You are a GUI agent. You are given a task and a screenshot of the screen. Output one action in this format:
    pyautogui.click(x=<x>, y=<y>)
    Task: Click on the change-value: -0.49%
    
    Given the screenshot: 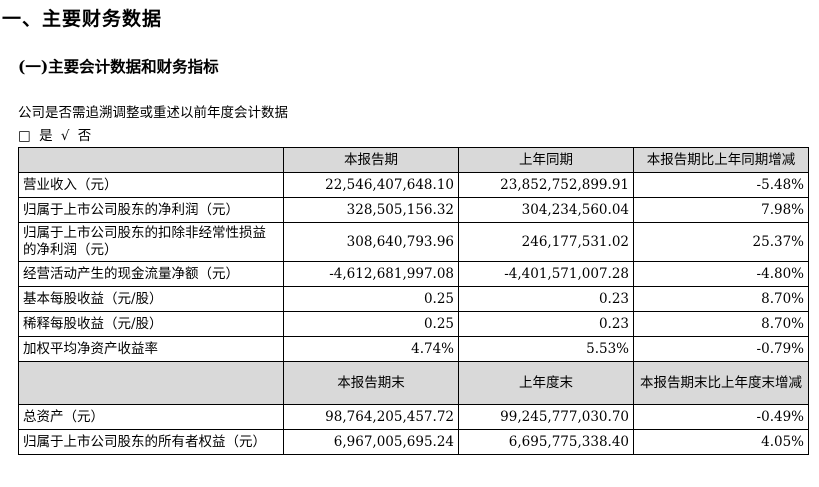 What is the action you would take?
    pyautogui.click(x=721, y=417)
    